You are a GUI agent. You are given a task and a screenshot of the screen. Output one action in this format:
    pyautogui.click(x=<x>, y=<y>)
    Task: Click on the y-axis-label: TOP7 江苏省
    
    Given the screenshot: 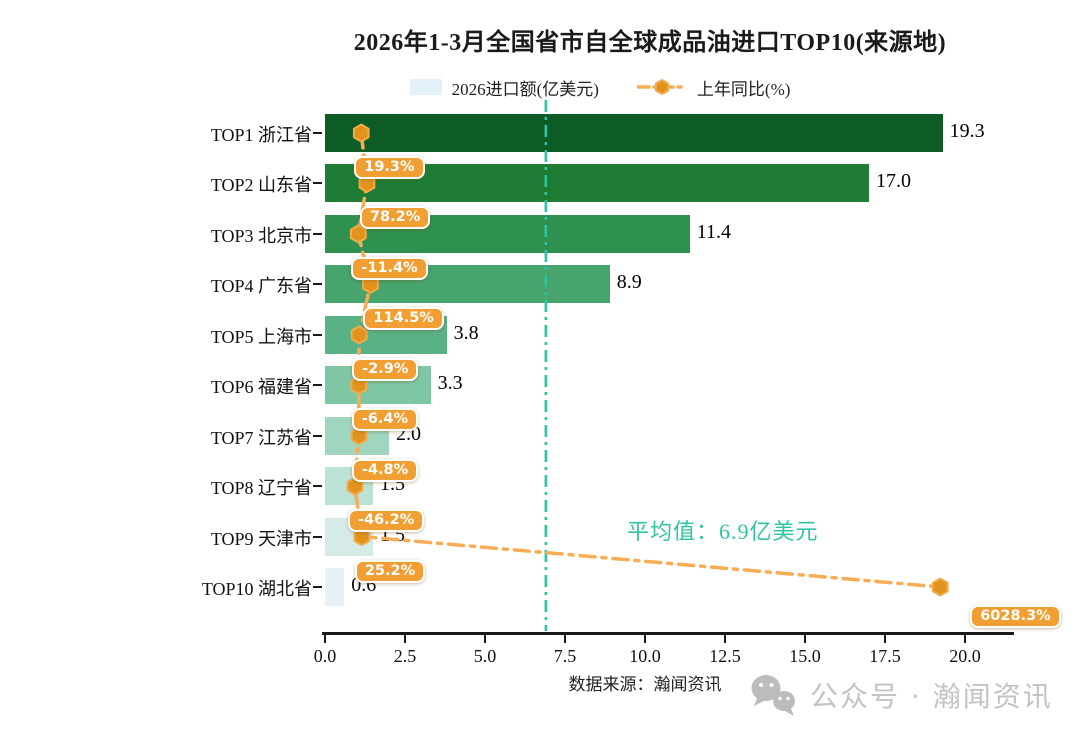 What is the action you would take?
    pyautogui.click(x=261, y=437)
    